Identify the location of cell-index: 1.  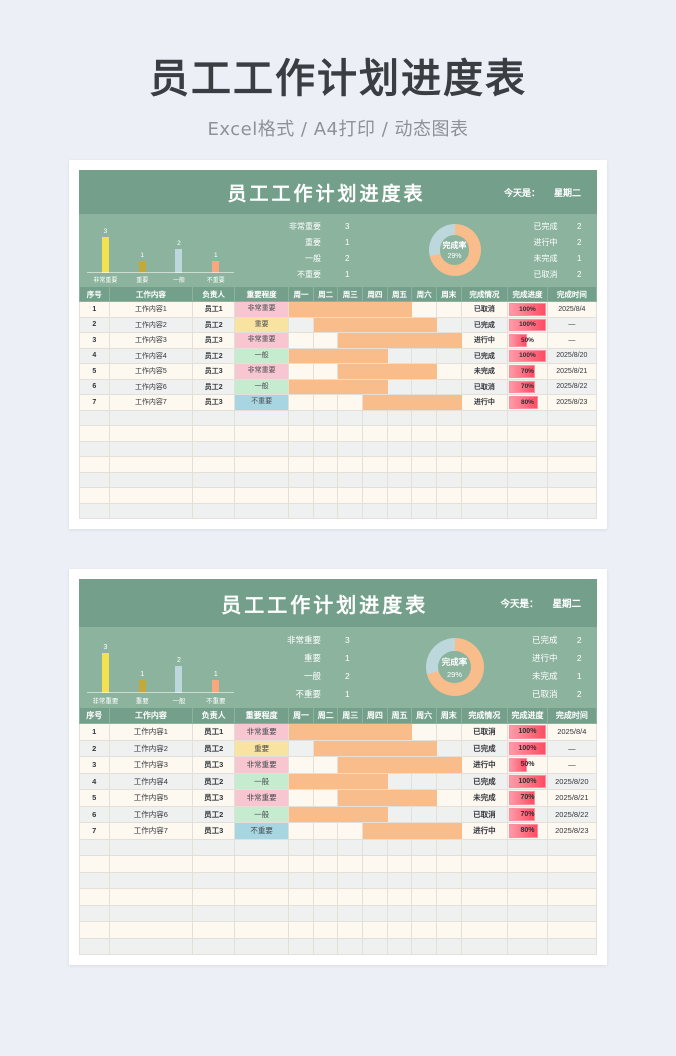
(94, 309).